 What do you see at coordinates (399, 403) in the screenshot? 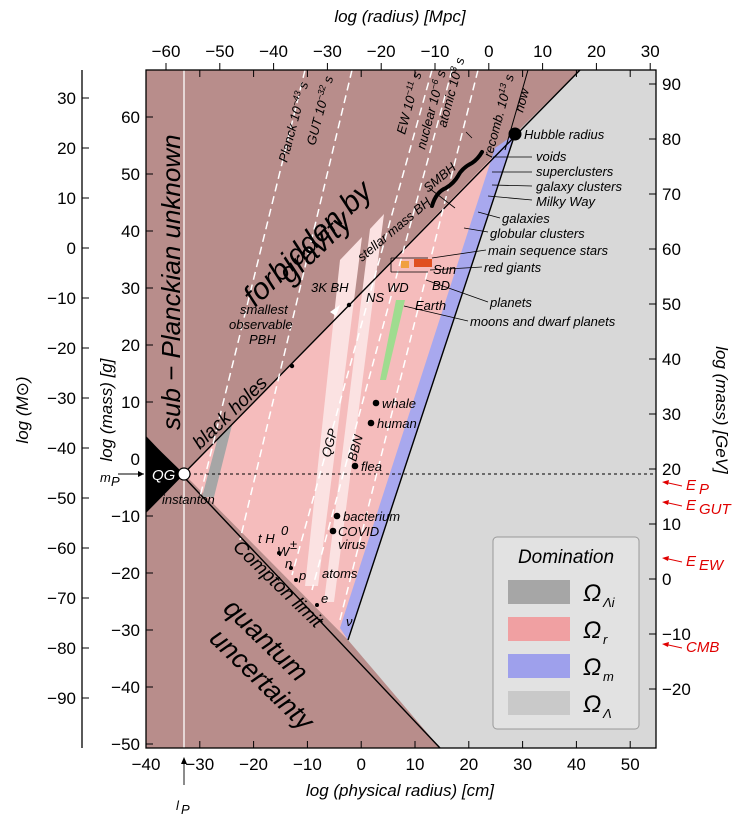
I see `whale-label: whale` at bounding box center [399, 403].